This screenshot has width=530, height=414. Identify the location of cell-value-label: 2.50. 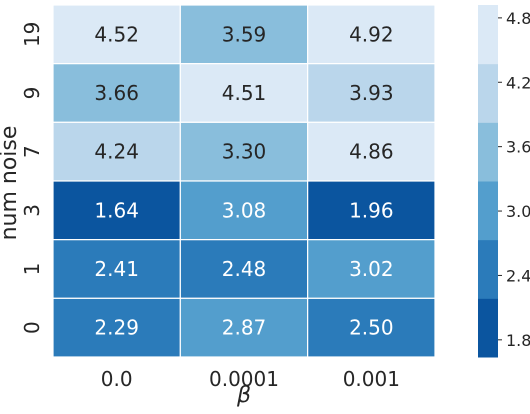
(371, 328).